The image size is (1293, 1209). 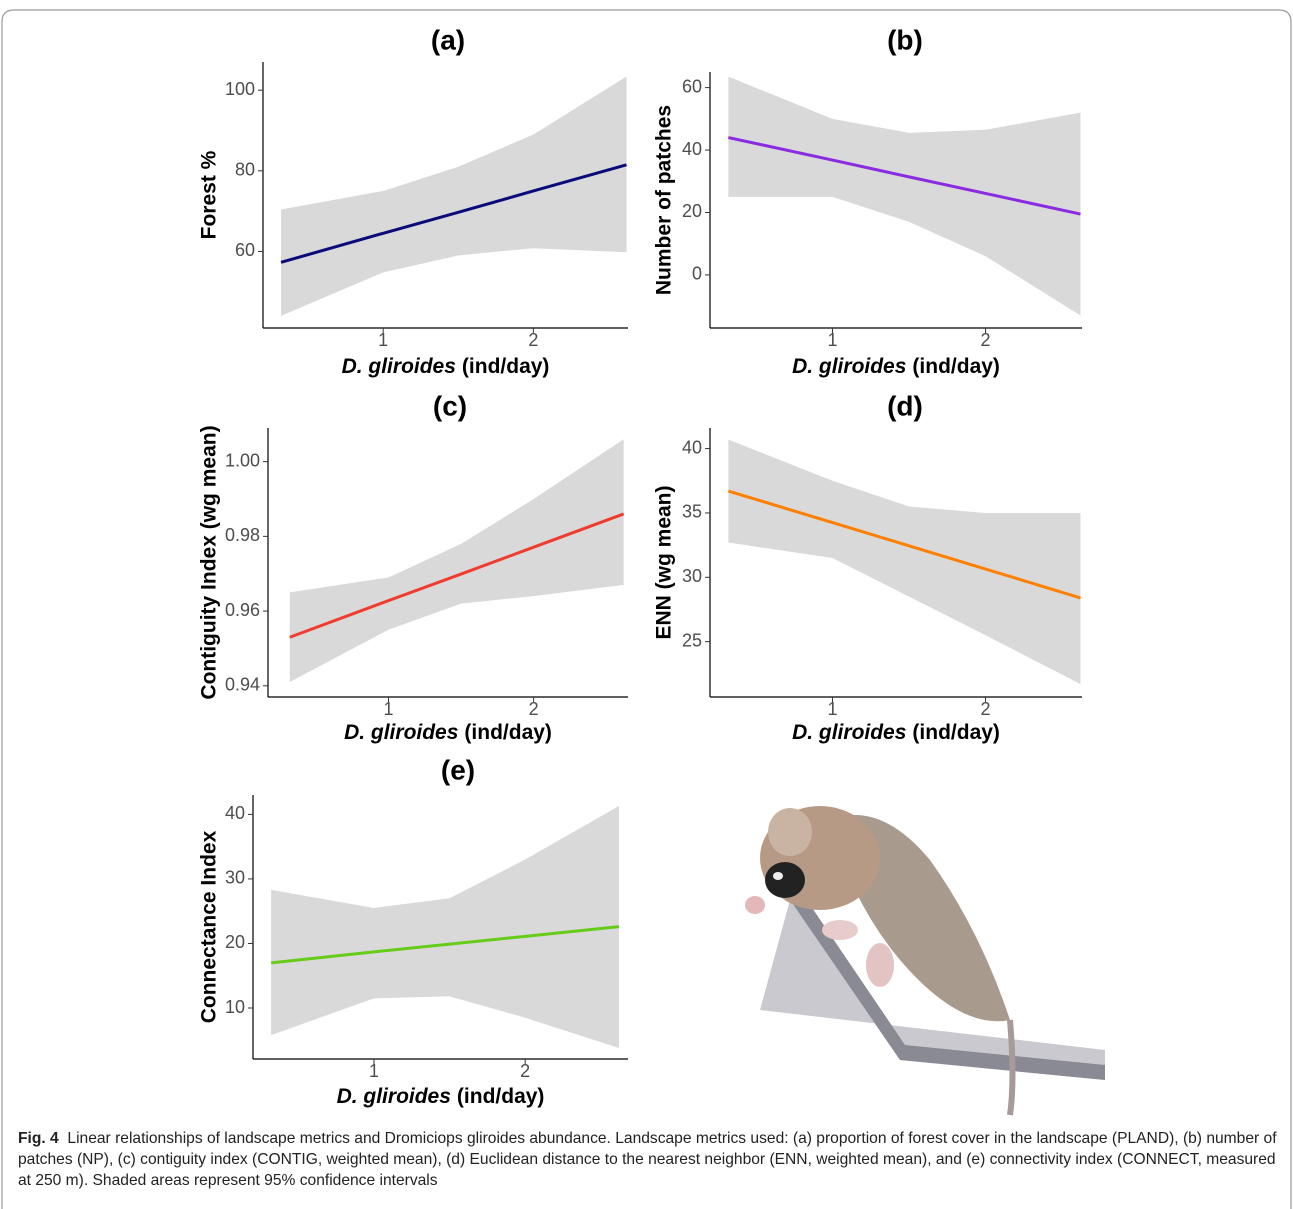 I want to click on y-tick-label: 80, so click(x=245, y=170).